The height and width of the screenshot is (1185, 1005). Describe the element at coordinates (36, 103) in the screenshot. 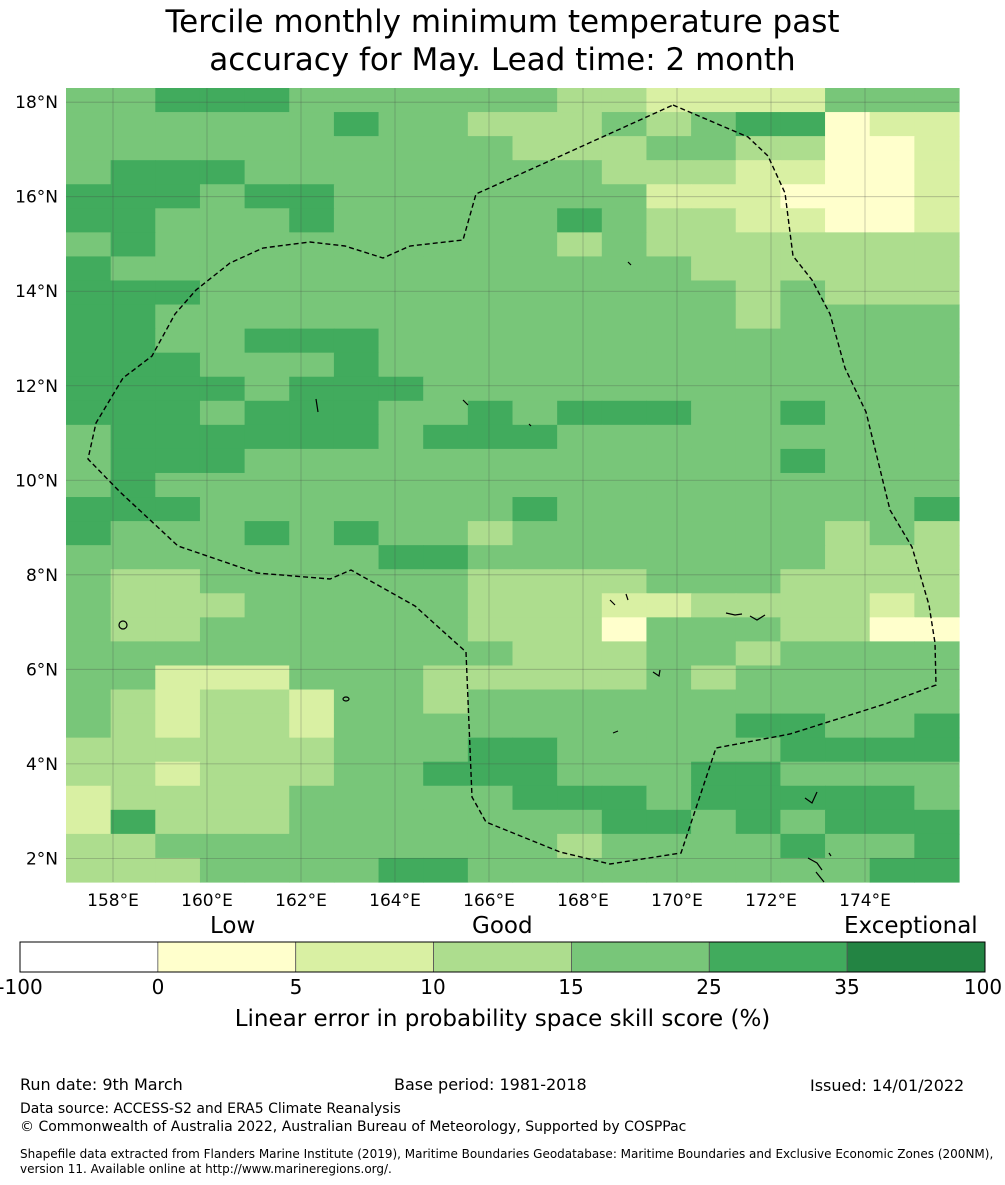

I see `latitude-label: 18°N` at that location.